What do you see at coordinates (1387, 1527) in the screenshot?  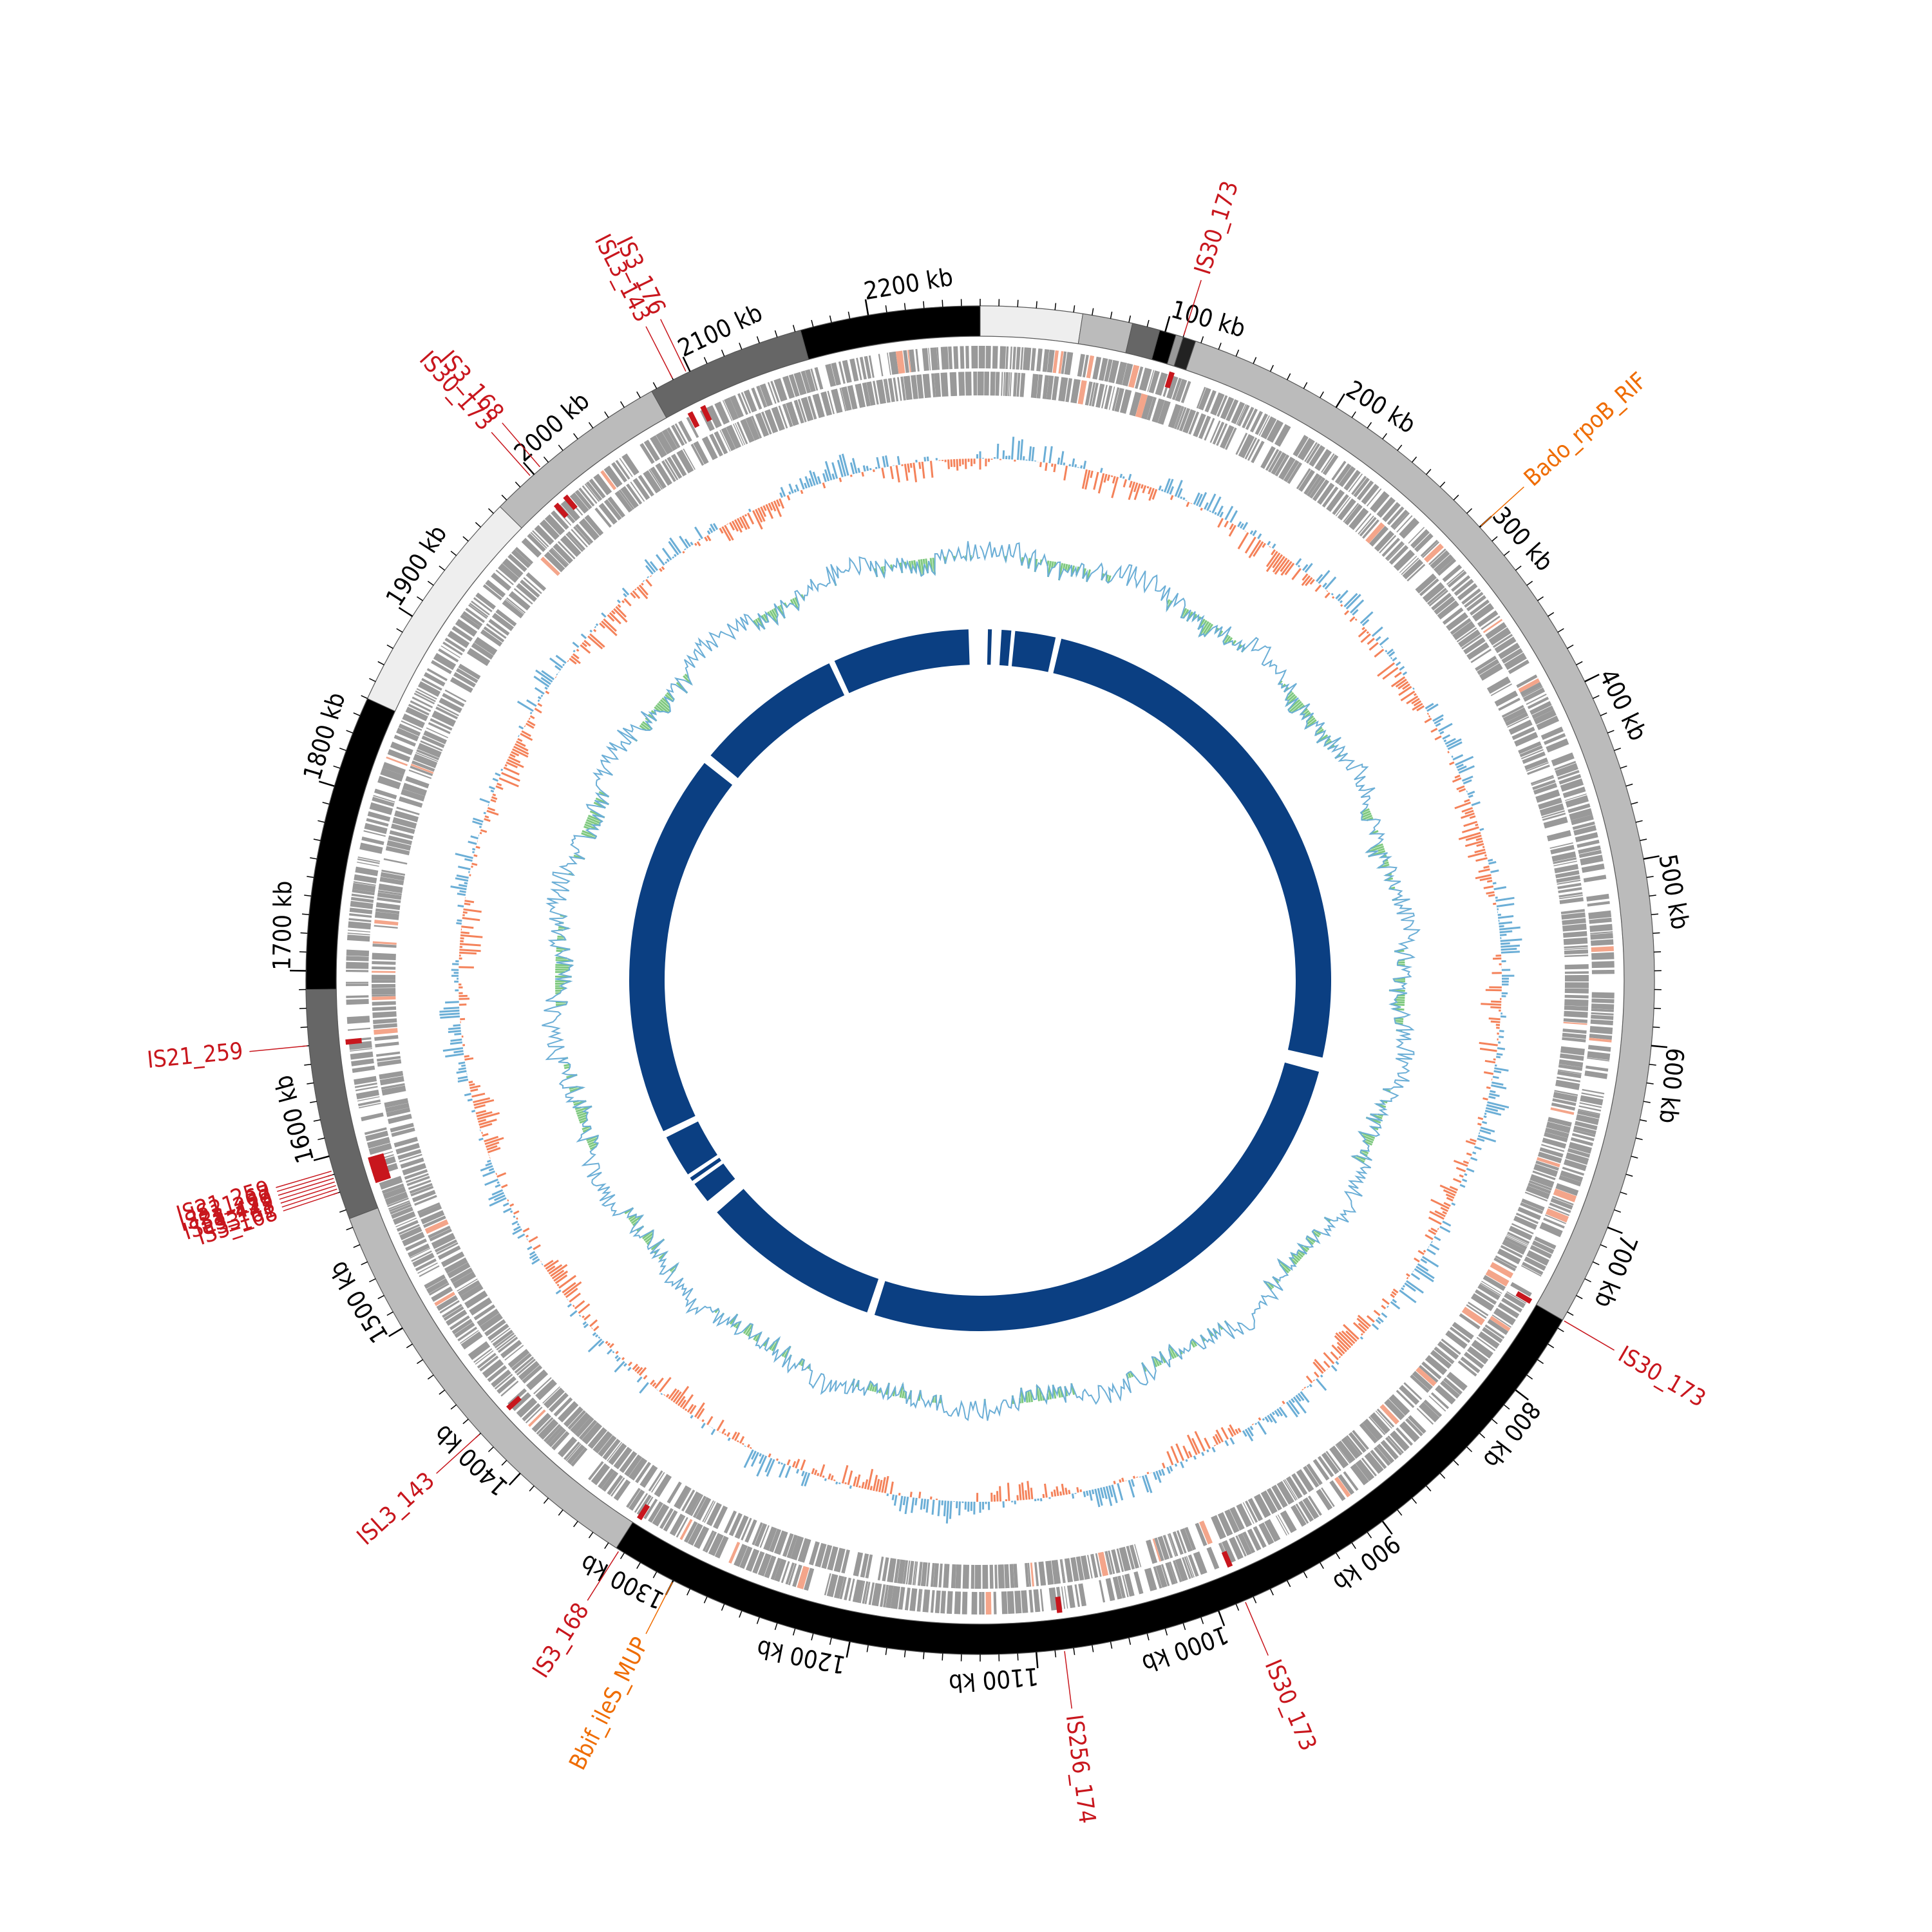 I see `major-tick` at bounding box center [1387, 1527].